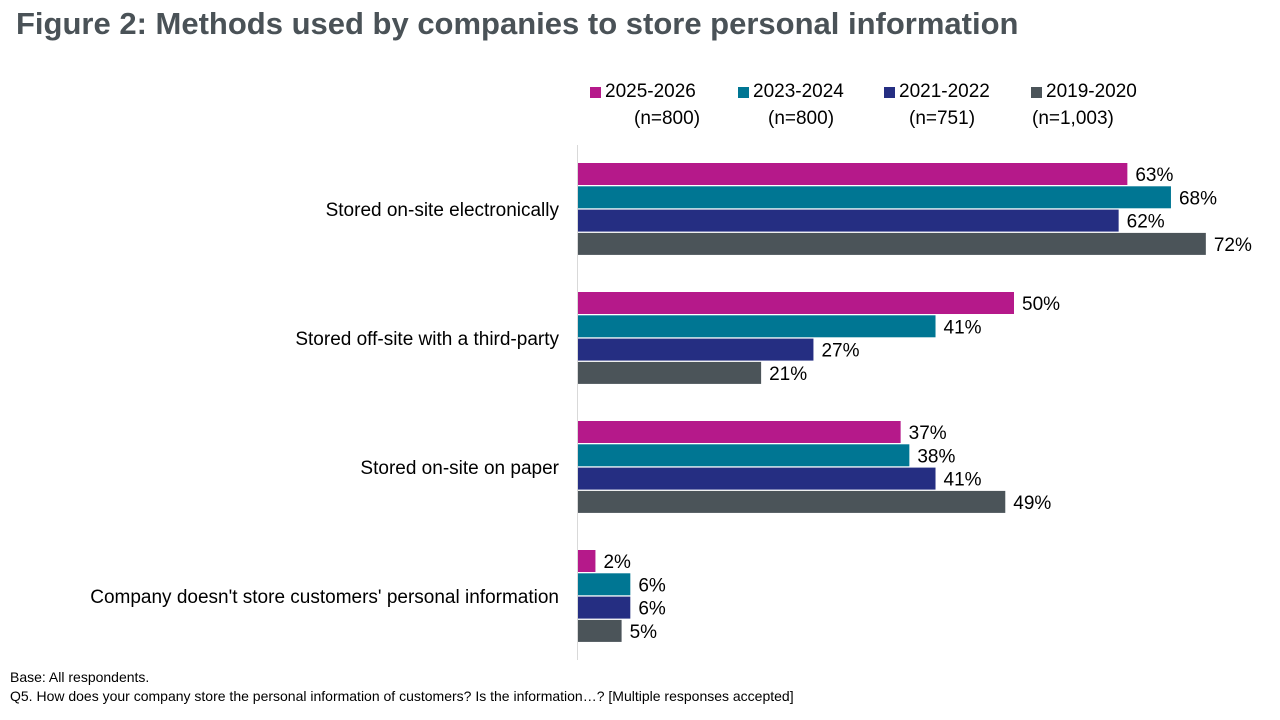 The image size is (1280, 720). What do you see at coordinates (650, 91) in the screenshot?
I see `legend-label-2025-2026: 2025-2026` at bounding box center [650, 91].